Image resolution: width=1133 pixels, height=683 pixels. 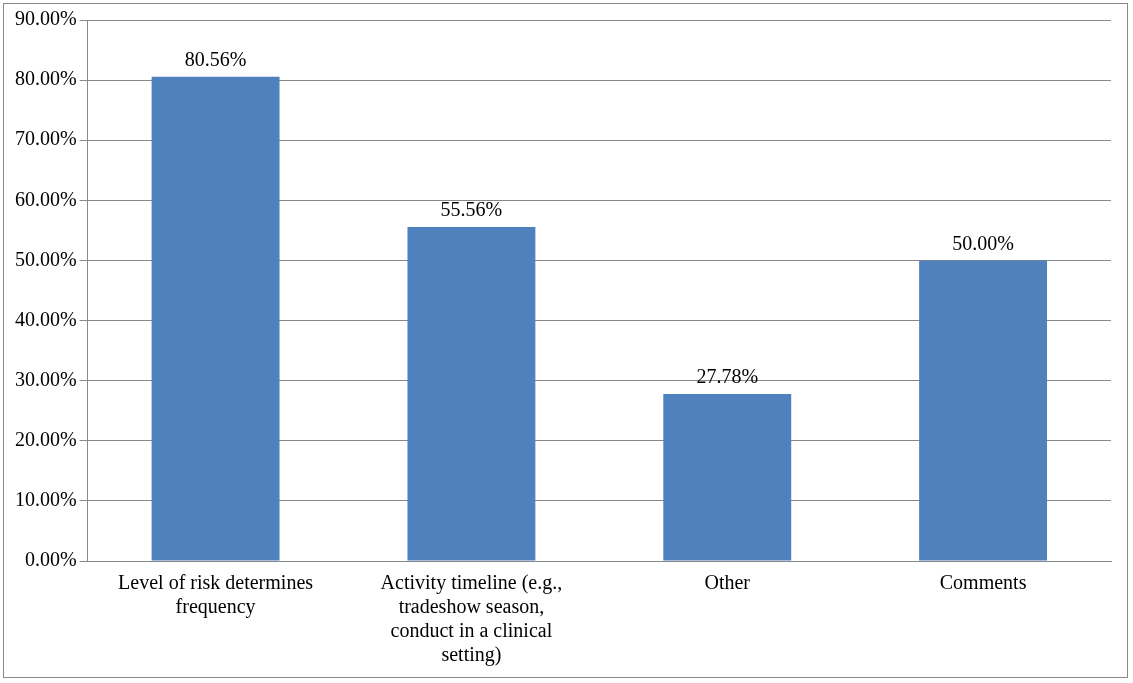 I want to click on data-label: 80.56%, so click(x=215, y=58).